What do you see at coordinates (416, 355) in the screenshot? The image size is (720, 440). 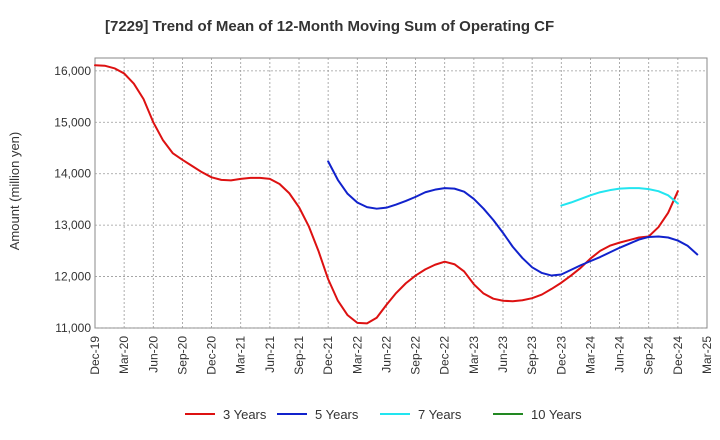 I see `x-tick-label: Sep-22` at bounding box center [416, 355].